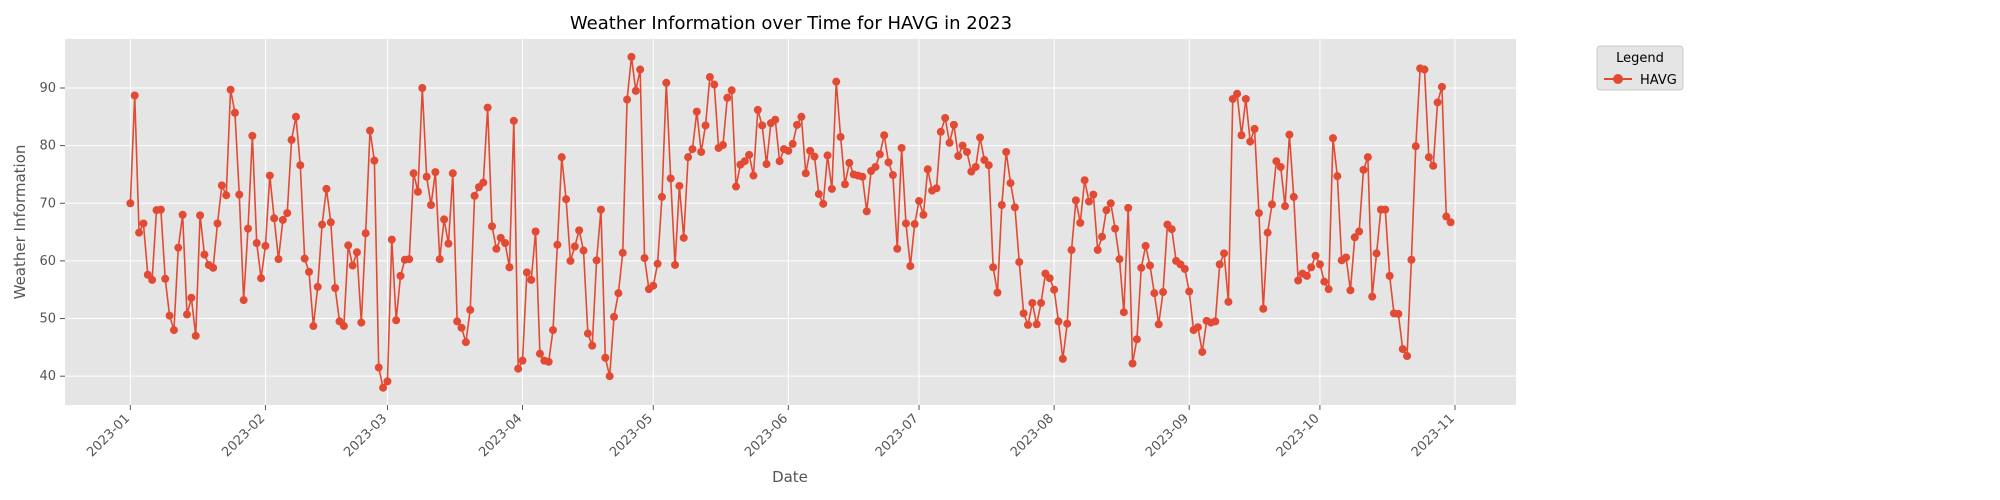 This screenshot has height=500, width=2000. Describe the element at coordinates (790, 477) in the screenshot. I see `x-axis-label: Date` at that location.